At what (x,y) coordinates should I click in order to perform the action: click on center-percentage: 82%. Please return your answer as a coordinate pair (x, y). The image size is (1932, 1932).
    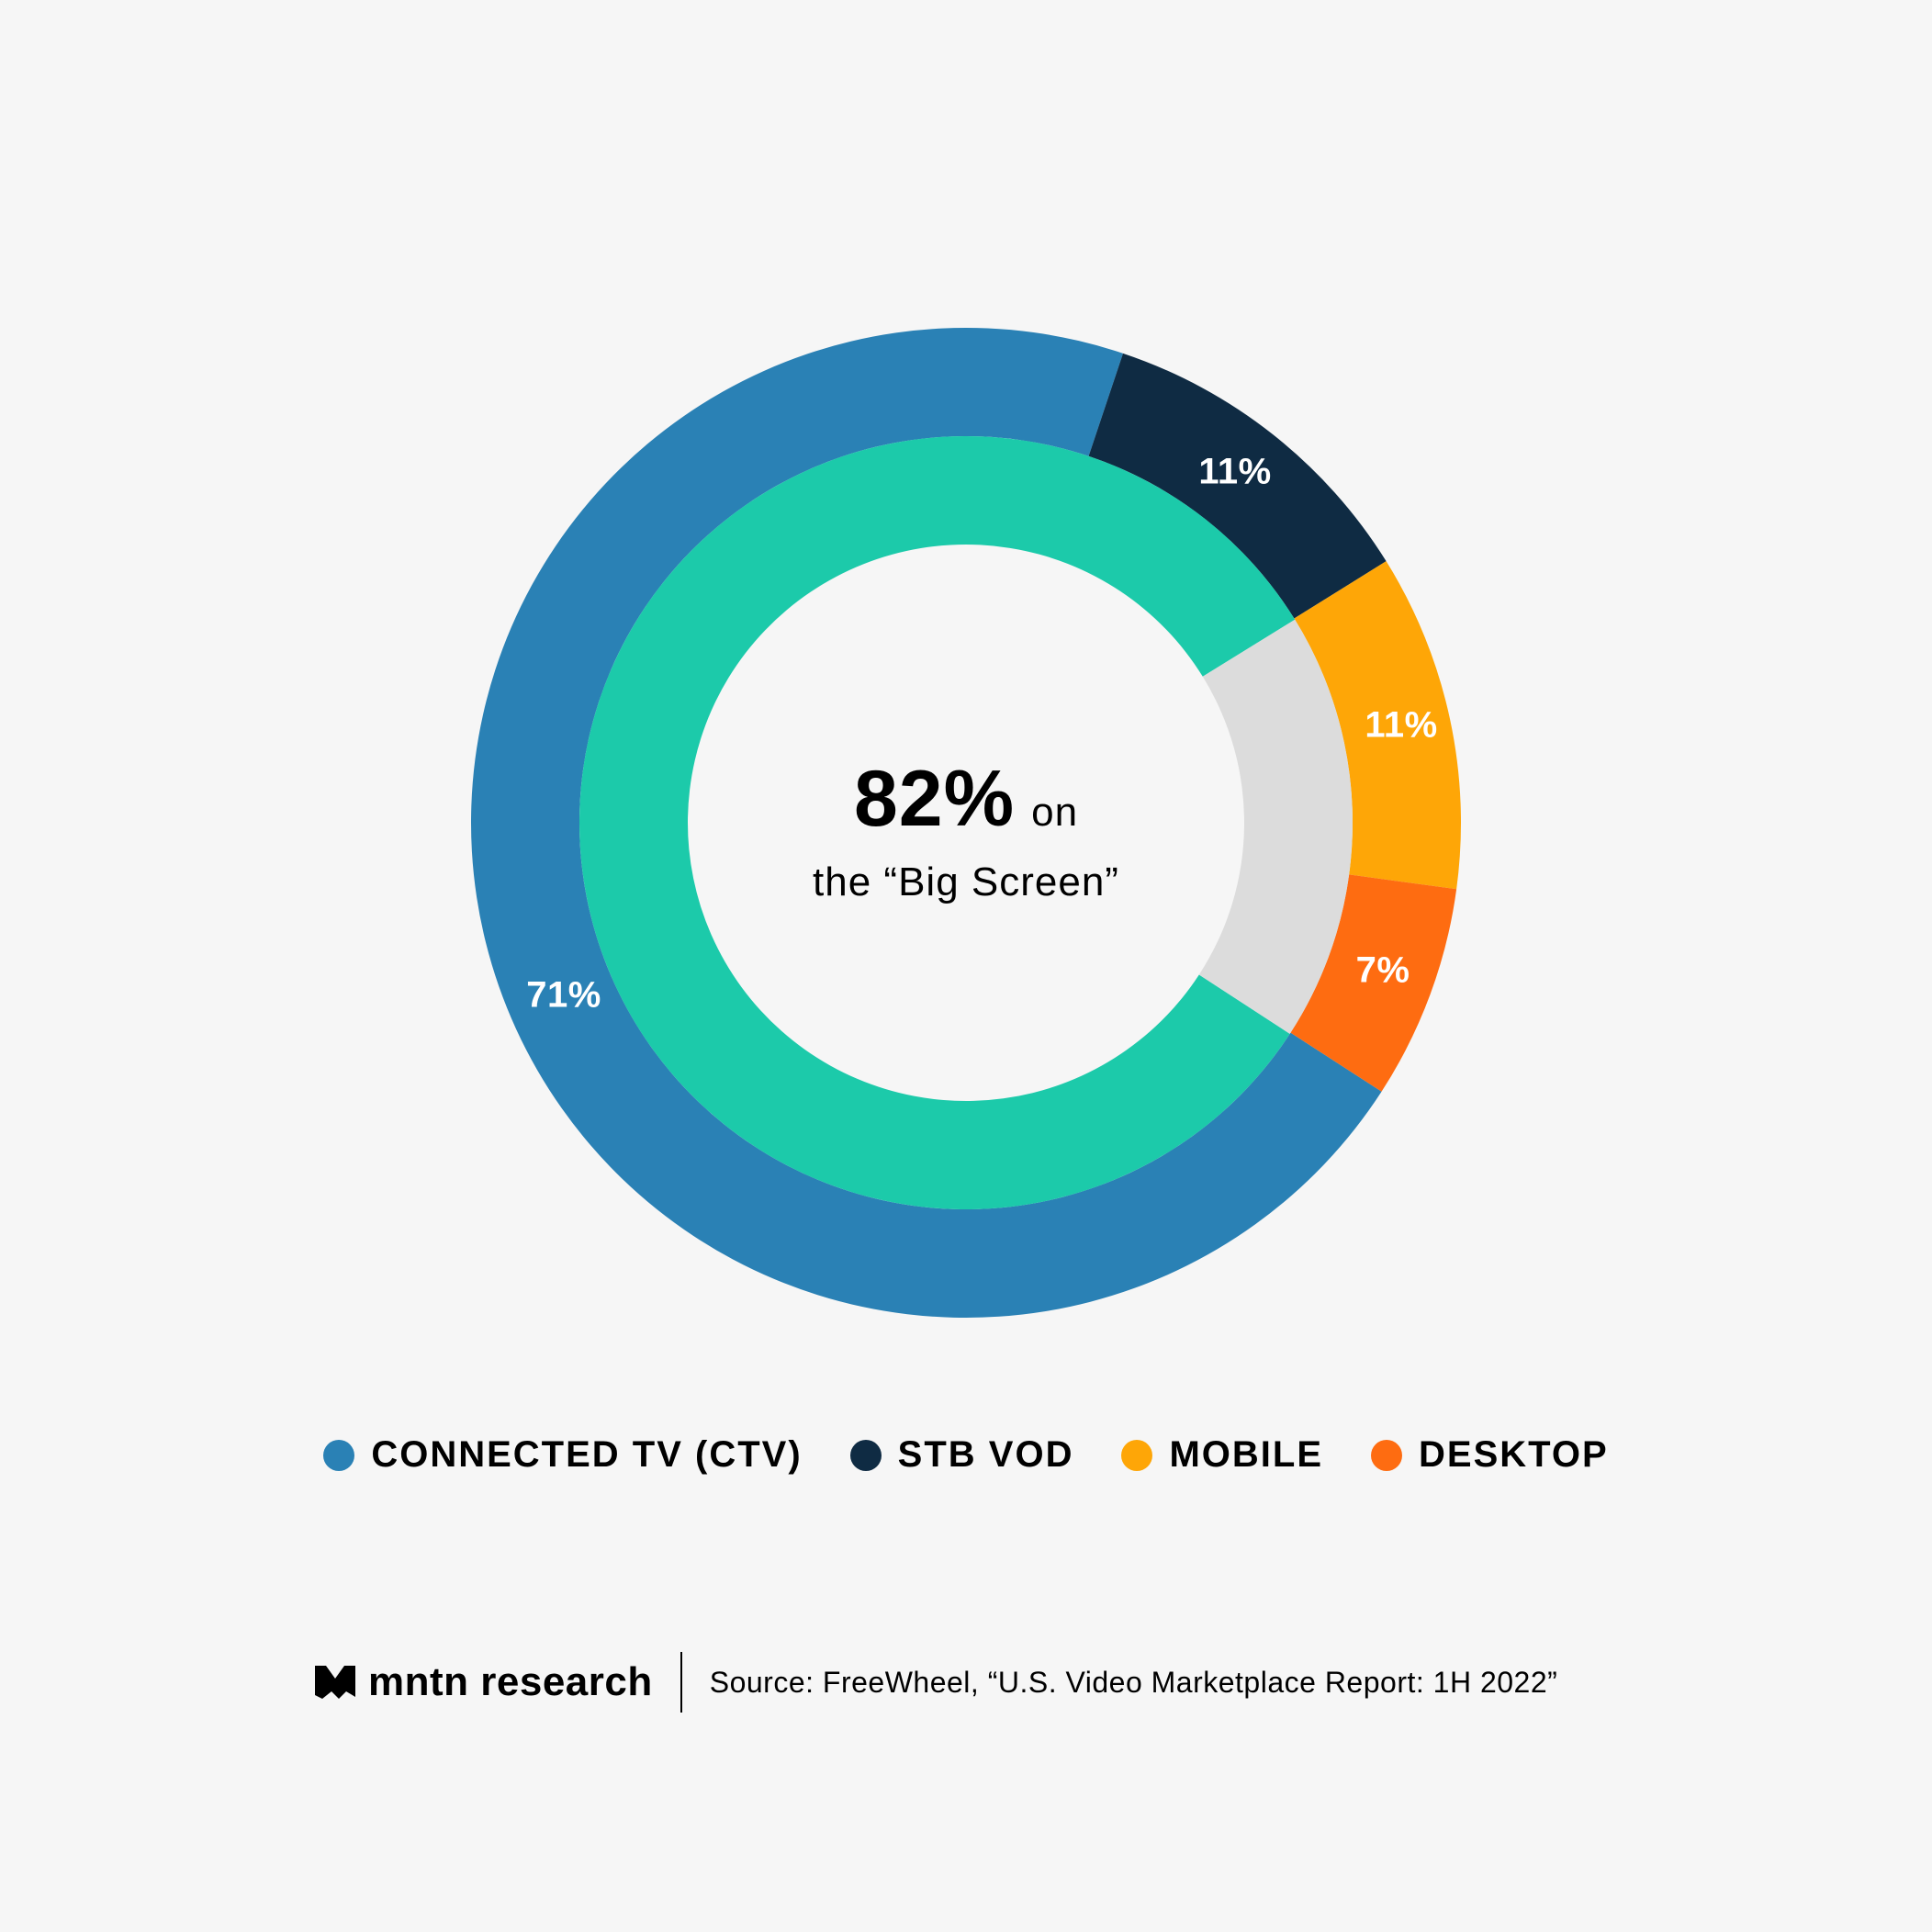
    Looking at the image, I should click on (934, 799).